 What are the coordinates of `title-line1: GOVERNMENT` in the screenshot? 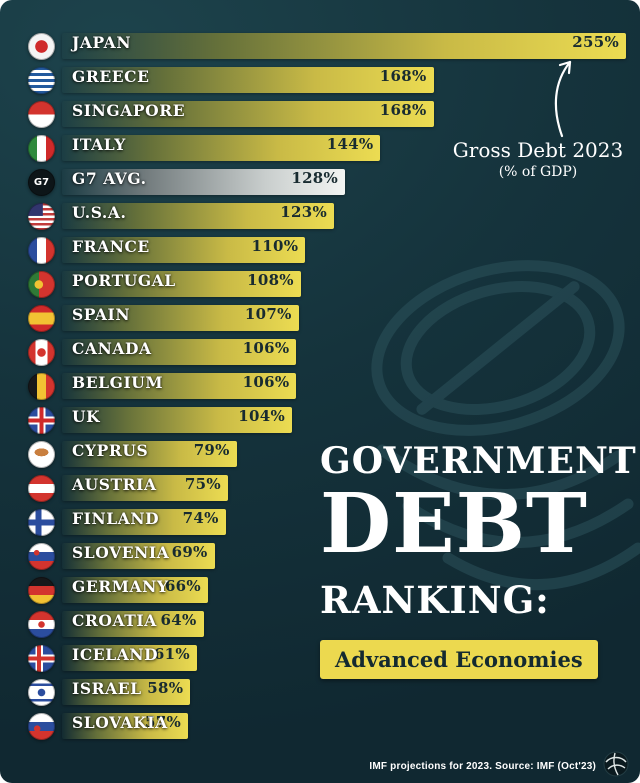 It's located at (478, 461).